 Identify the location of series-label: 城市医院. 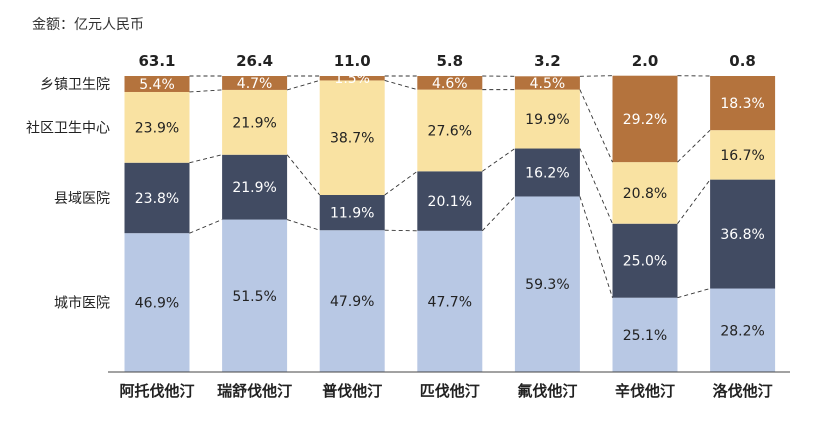
(82, 303).